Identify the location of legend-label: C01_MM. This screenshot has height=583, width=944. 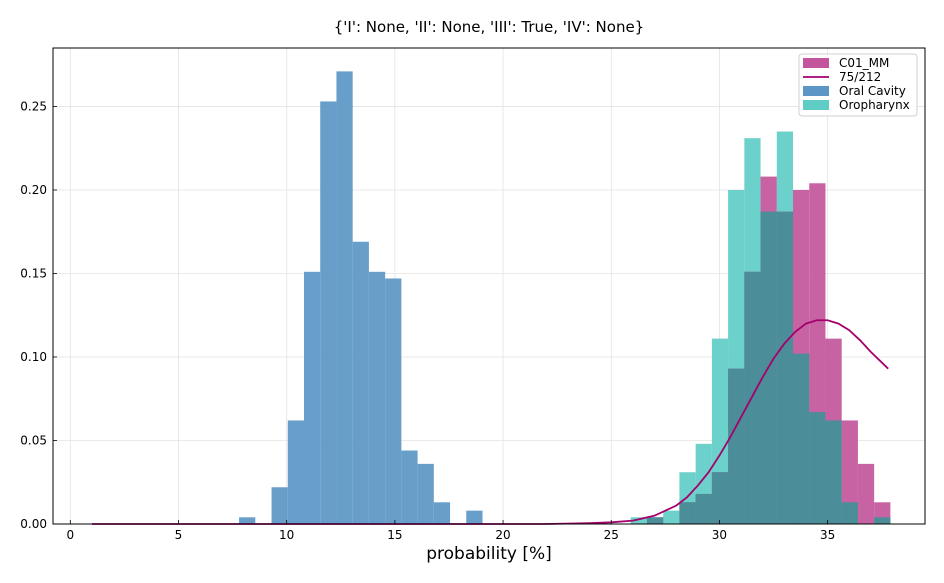
(864, 63).